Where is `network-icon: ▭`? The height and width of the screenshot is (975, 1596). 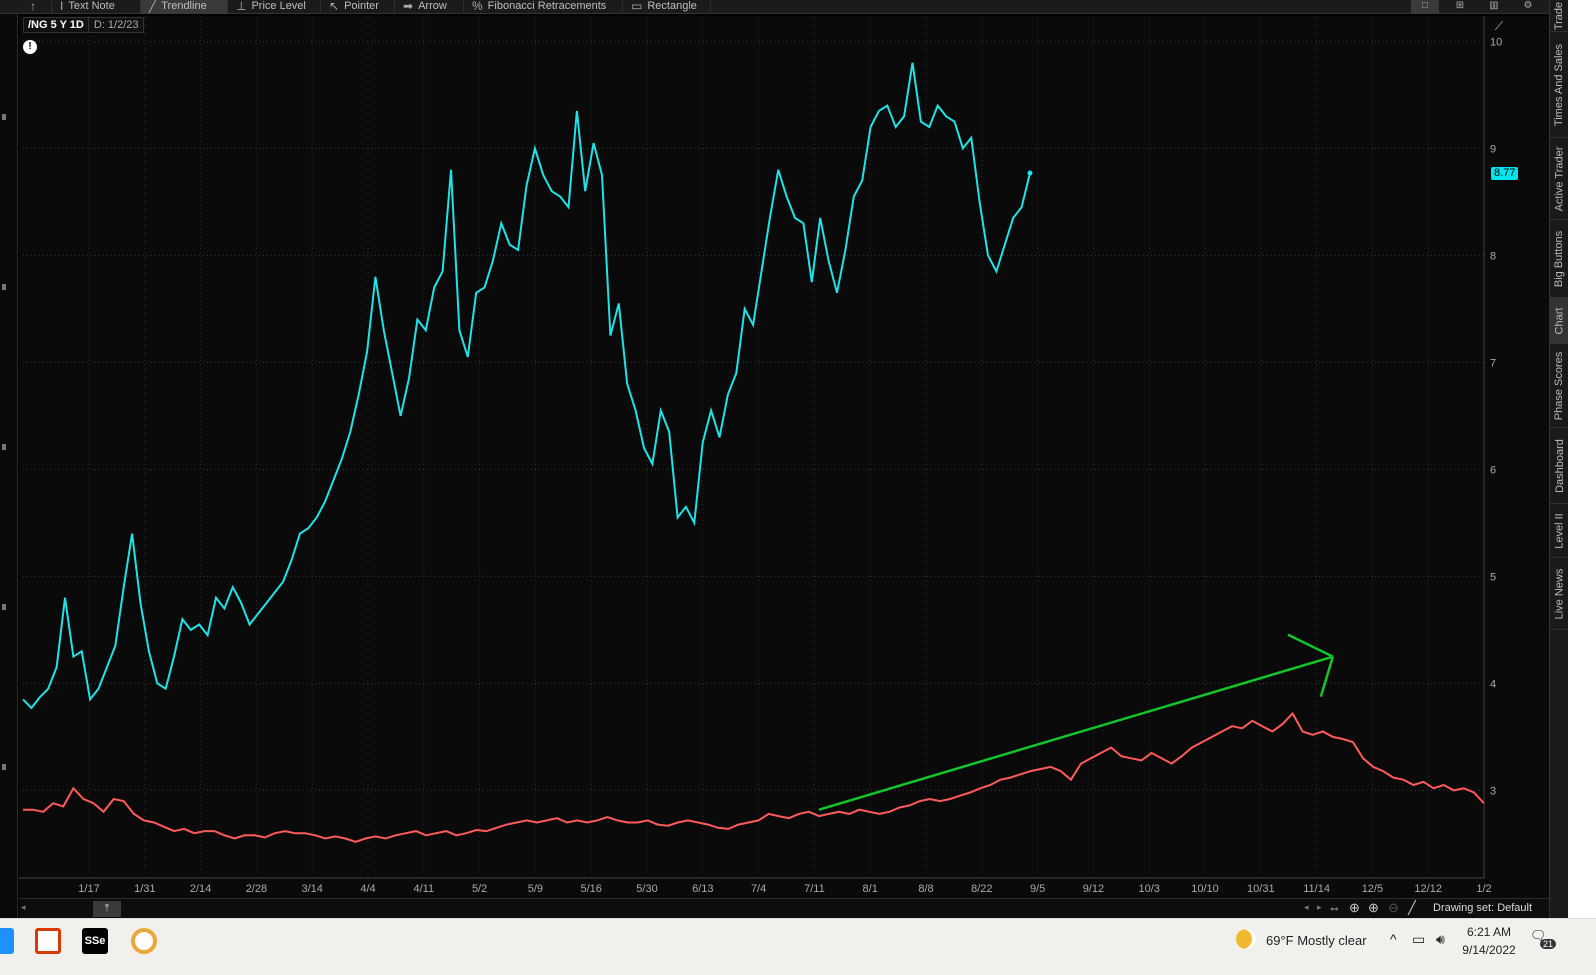
network-icon: ▭ is located at coordinates (1419, 939).